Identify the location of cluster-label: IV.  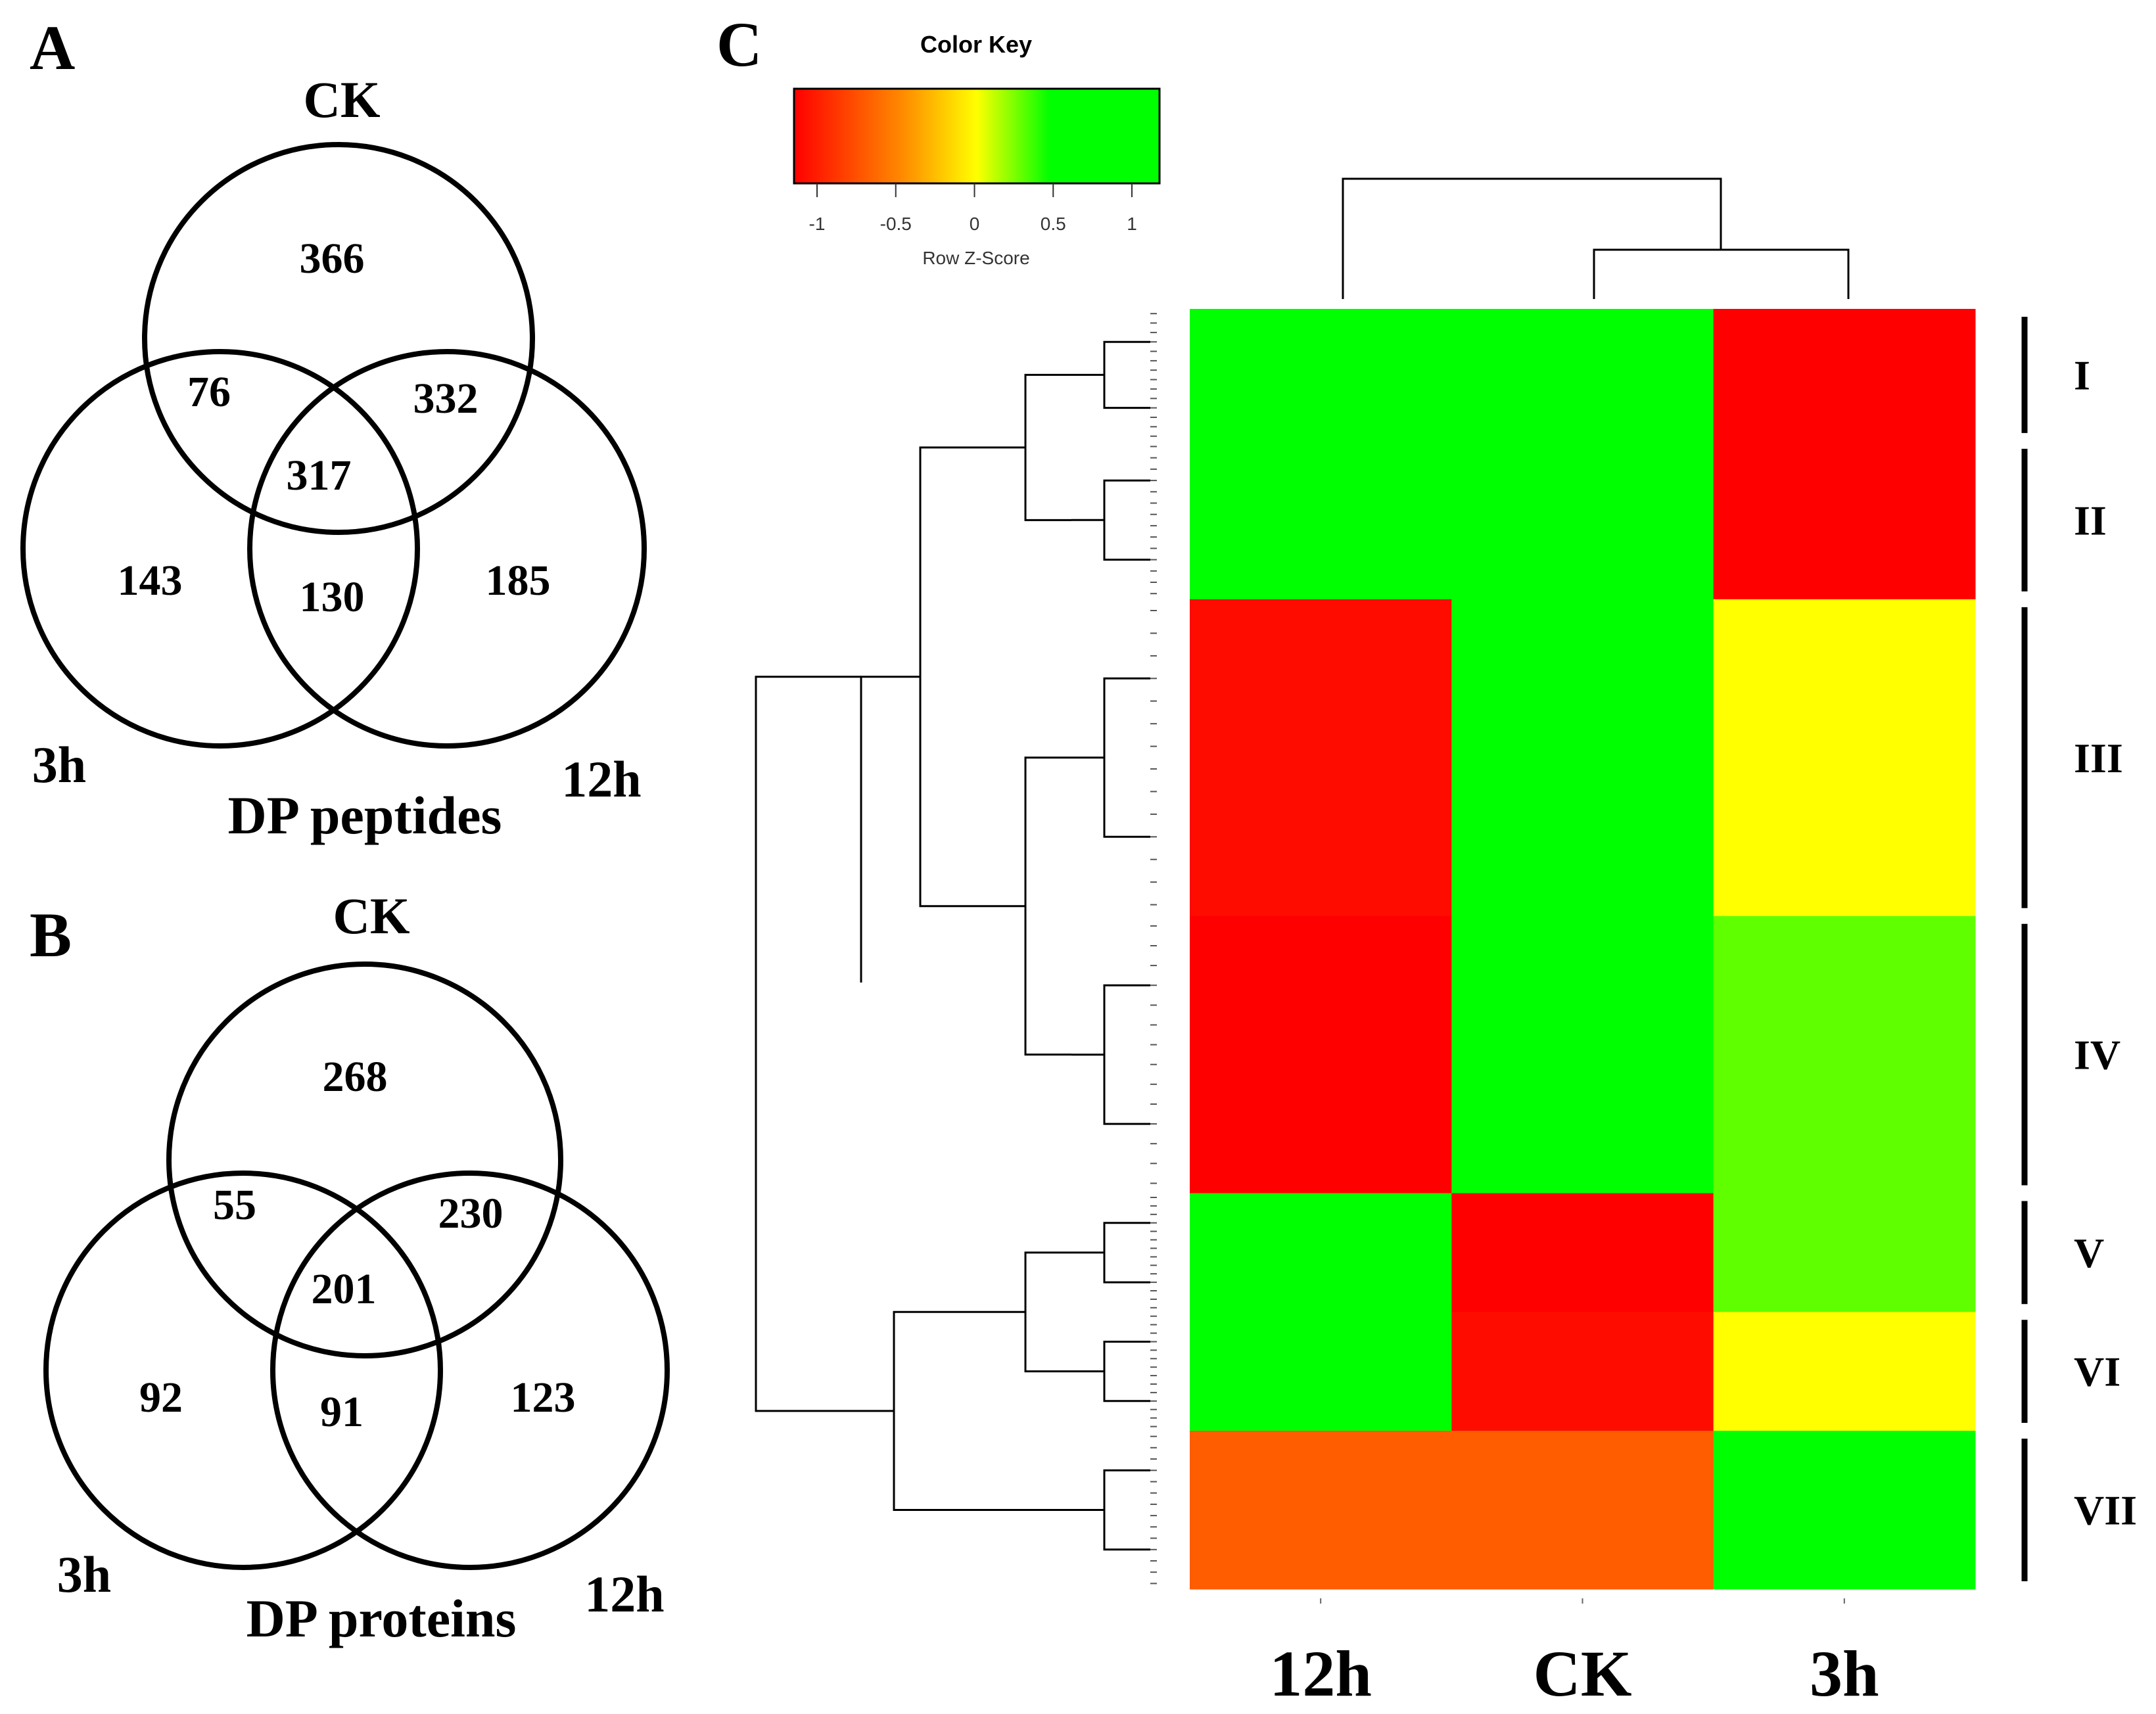
(2098, 1055).